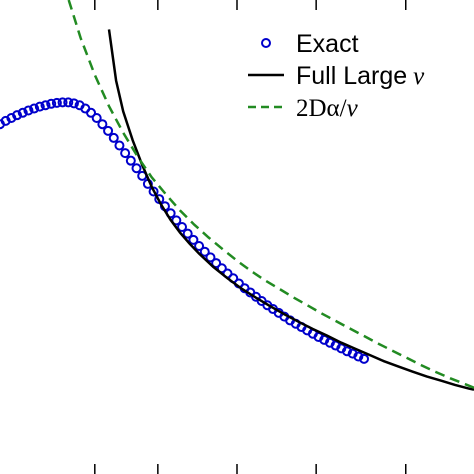 The image size is (474, 474). What do you see at coordinates (327, 44) in the screenshot?
I see `legend-label-exact: Exact` at bounding box center [327, 44].